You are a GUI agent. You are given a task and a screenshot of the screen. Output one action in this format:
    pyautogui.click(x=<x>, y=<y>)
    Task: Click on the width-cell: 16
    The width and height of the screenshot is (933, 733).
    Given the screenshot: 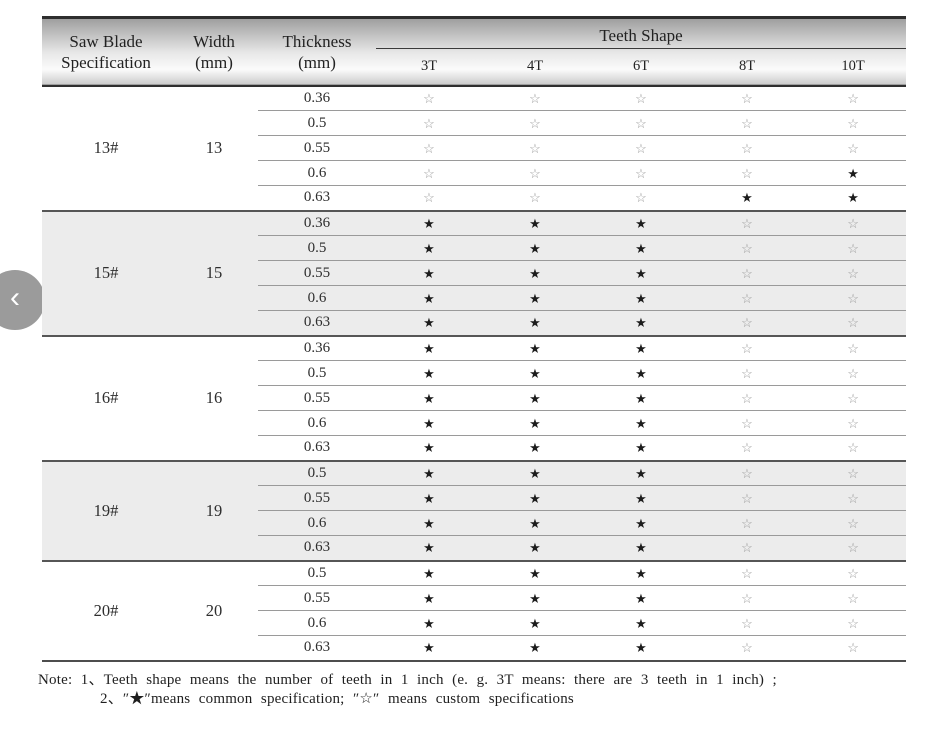 What is the action you would take?
    pyautogui.click(x=214, y=397)
    